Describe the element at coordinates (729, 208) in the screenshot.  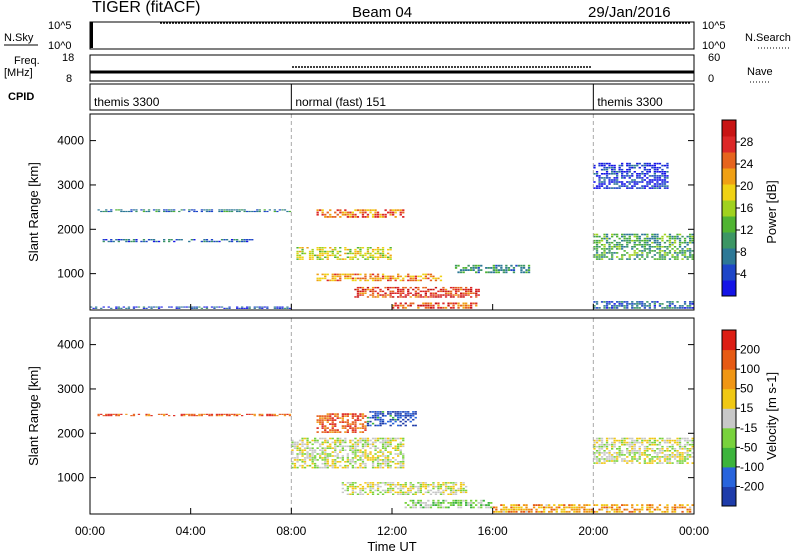
I see `colorbar-swatch` at that location.